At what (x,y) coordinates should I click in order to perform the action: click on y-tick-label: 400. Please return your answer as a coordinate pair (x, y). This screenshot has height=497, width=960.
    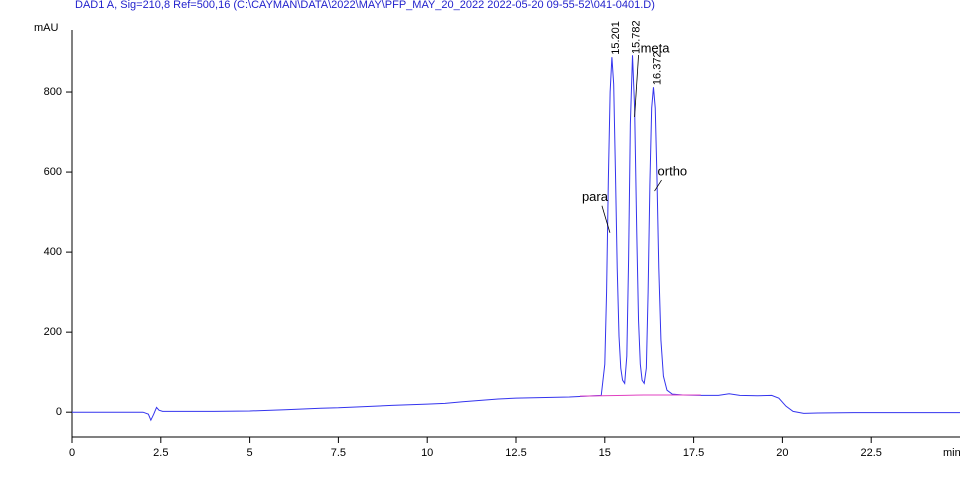
    Looking at the image, I should click on (53, 252).